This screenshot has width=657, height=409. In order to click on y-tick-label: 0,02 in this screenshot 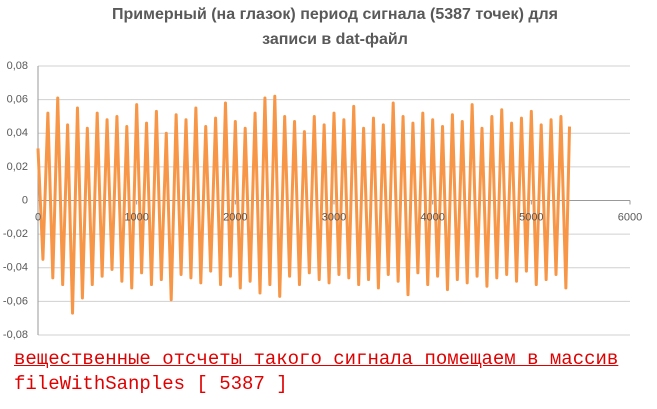, I will do `click(17, 167)`.